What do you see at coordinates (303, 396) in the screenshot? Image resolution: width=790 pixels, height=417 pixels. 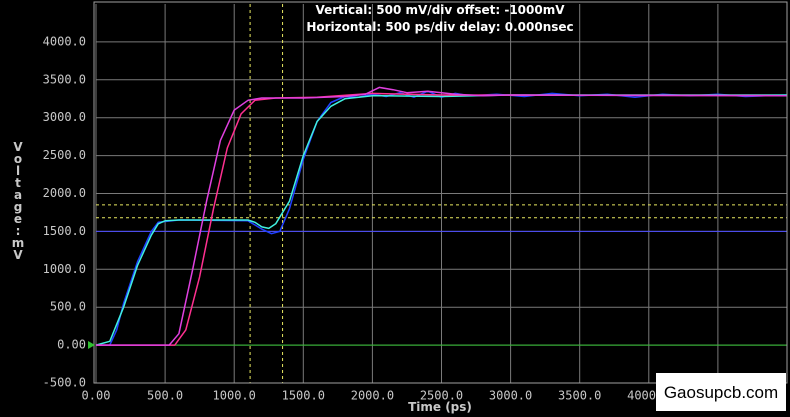 I see `x-tick-label: 1500.0` at bounding box center [303, 396].